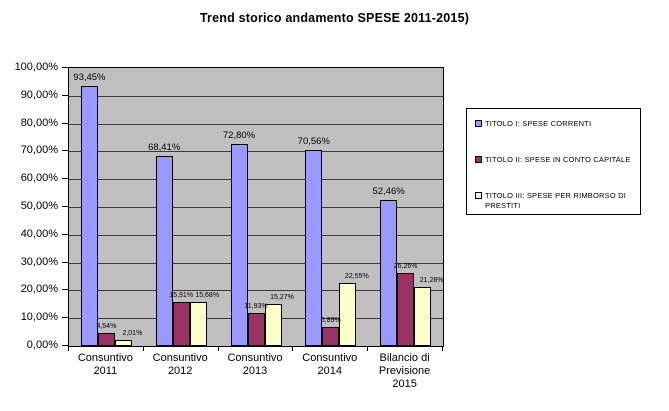 The image size is (669, 411). What do you see at coordinates (39, 261) in the screenshot?
I see `y-axis-label: 30,00%` at bounding box center [39, 261].